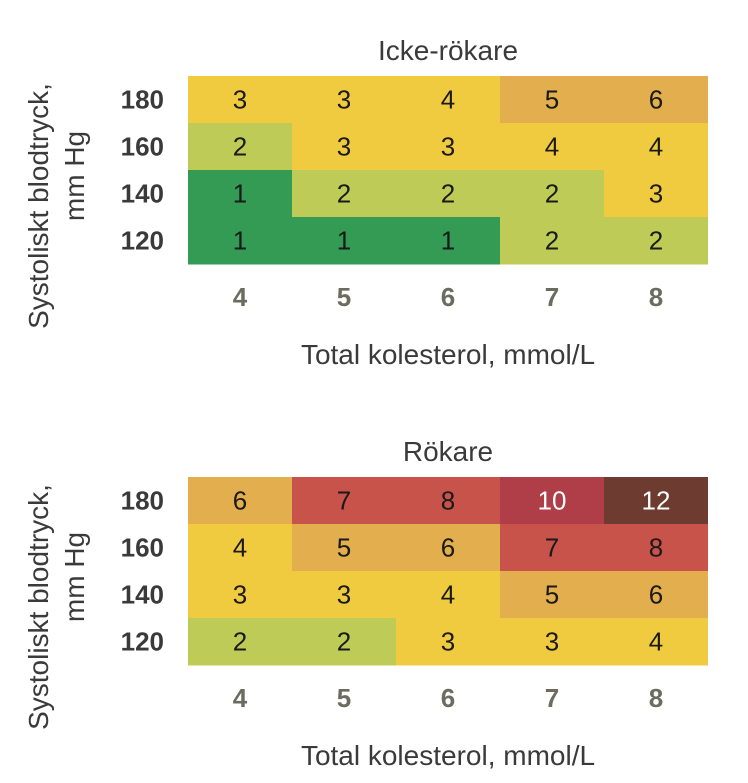 Image resolution: width=748 pixels, height=783 pixels. Describe the element at coordinates (142, 241) in the screenshot. I see `y-tick-label: 120` at that location.